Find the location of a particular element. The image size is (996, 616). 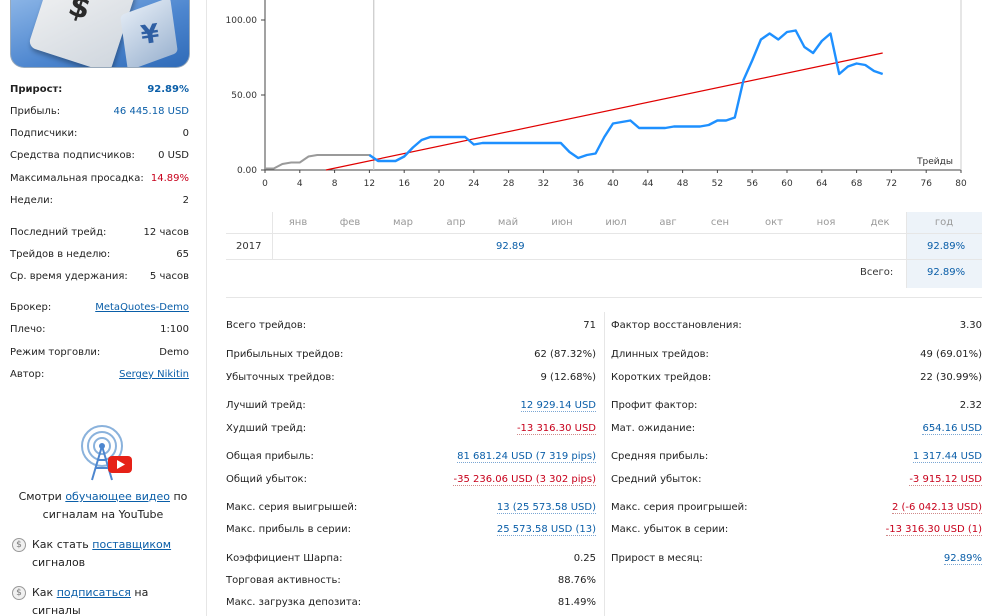

x-tick-label: 20 is located at coordinates (439, 184).